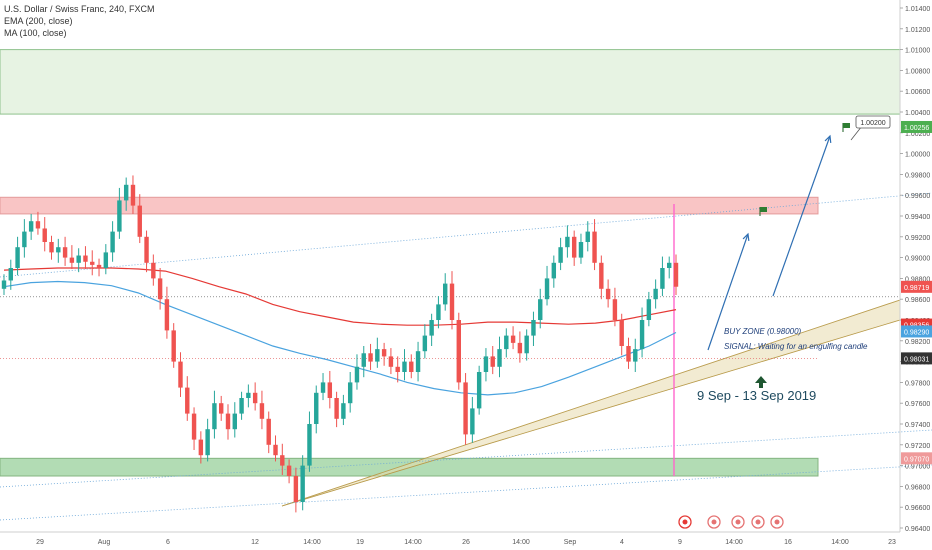 This screenshot has width=932, height=550. I want to click on x-tick-label: Aug, so click(104, 542).